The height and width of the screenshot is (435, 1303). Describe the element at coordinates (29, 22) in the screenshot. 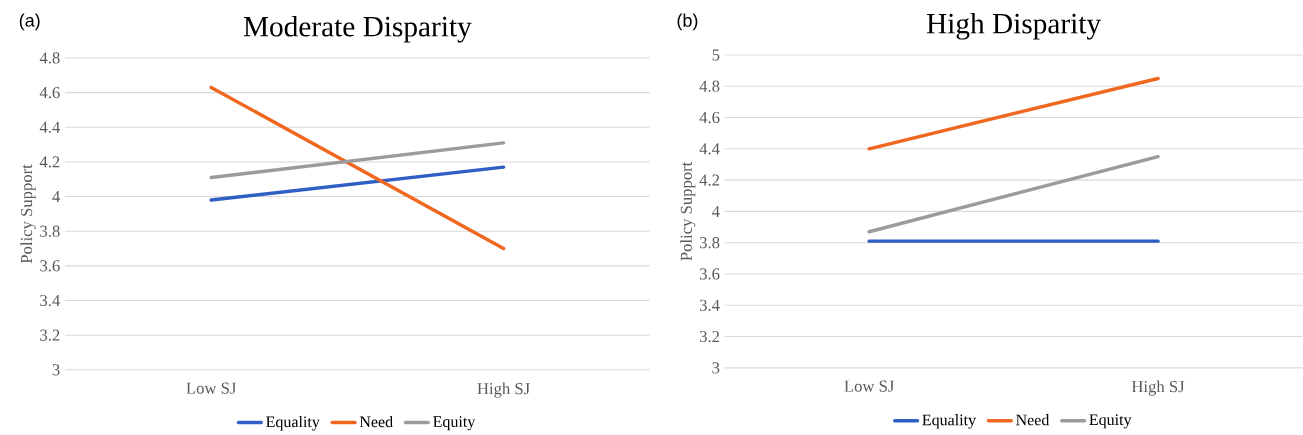

I see `text: (a)` at that location.